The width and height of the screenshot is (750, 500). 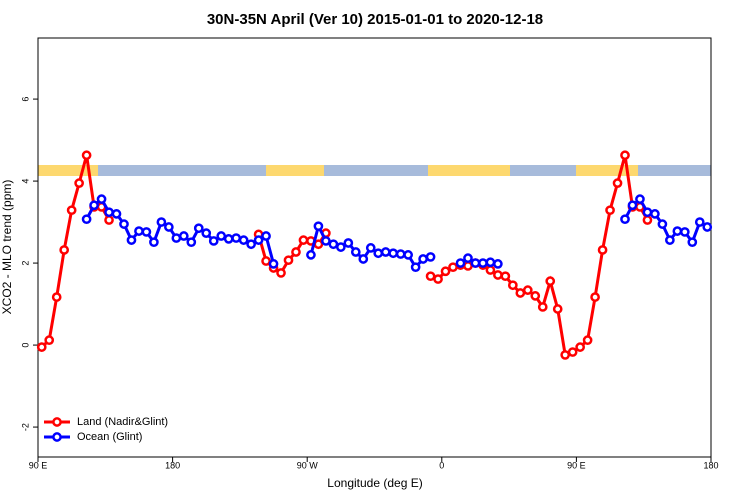 I want to click on ocean-band, so click(x=374, y=170).